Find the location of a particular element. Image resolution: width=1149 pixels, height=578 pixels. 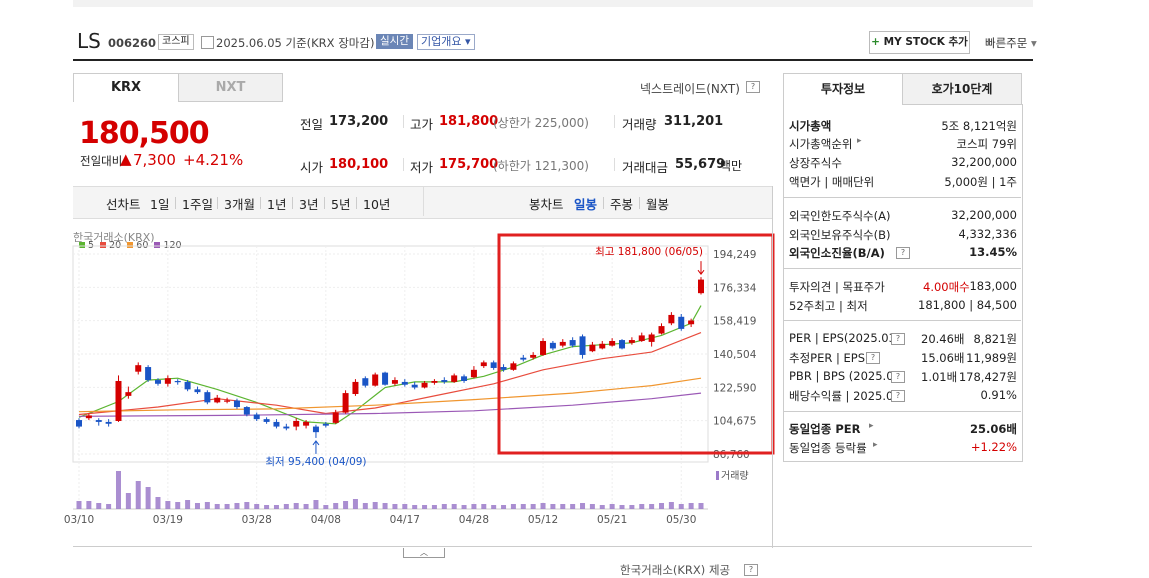

x-tick-label: 05/12 is located at coordinates (543, 520).